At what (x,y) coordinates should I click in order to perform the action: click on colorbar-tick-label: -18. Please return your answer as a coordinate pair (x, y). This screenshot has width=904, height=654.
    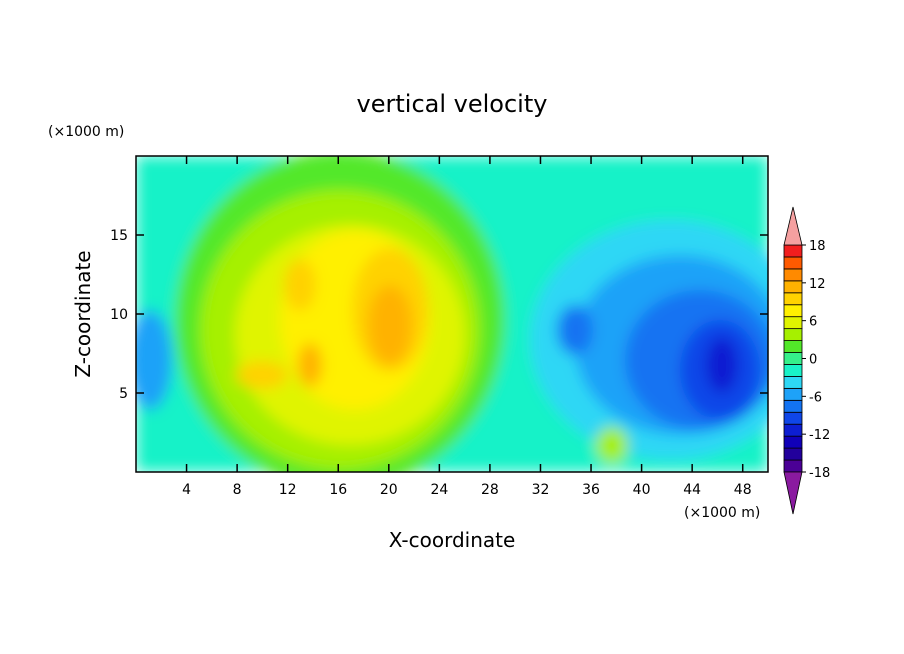
    Looking at the image, I should click on (819, 473).